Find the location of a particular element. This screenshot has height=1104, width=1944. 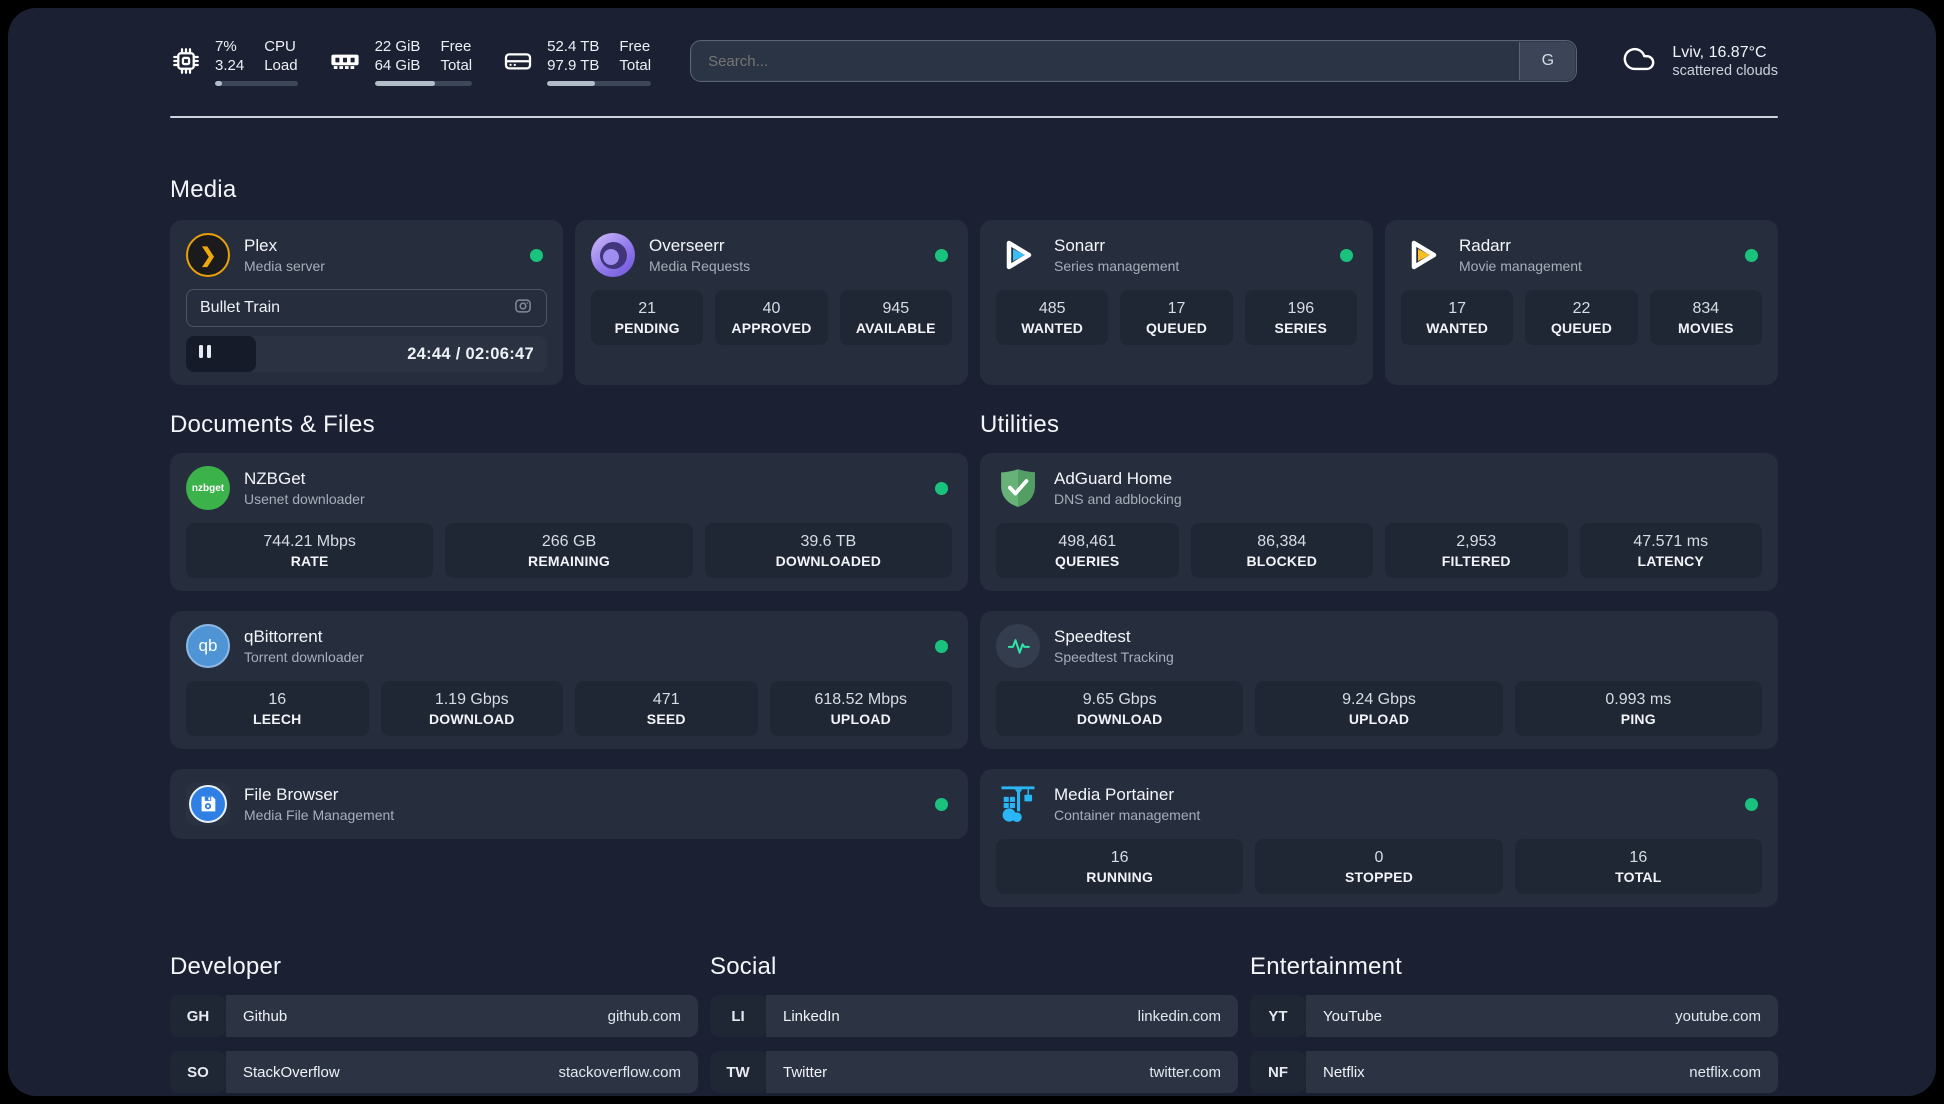

link-github: GH Github github.com is located at coordinates (434, 1016).